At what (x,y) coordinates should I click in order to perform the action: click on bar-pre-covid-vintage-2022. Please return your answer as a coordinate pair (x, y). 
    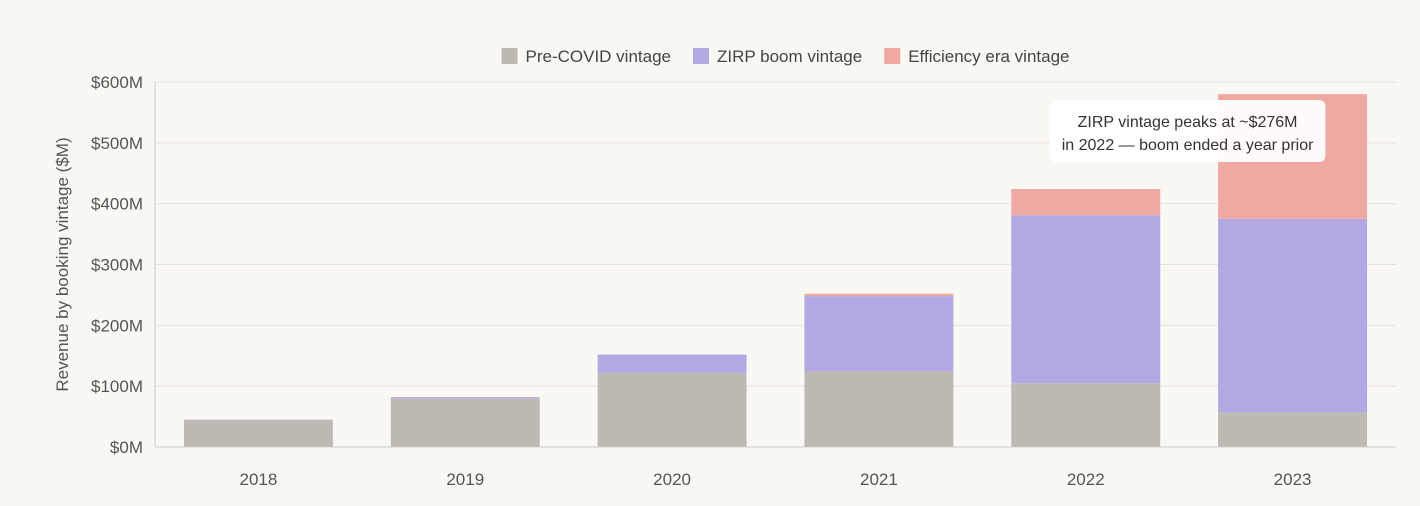
    Looking at the image, I should click on (1086, 415).